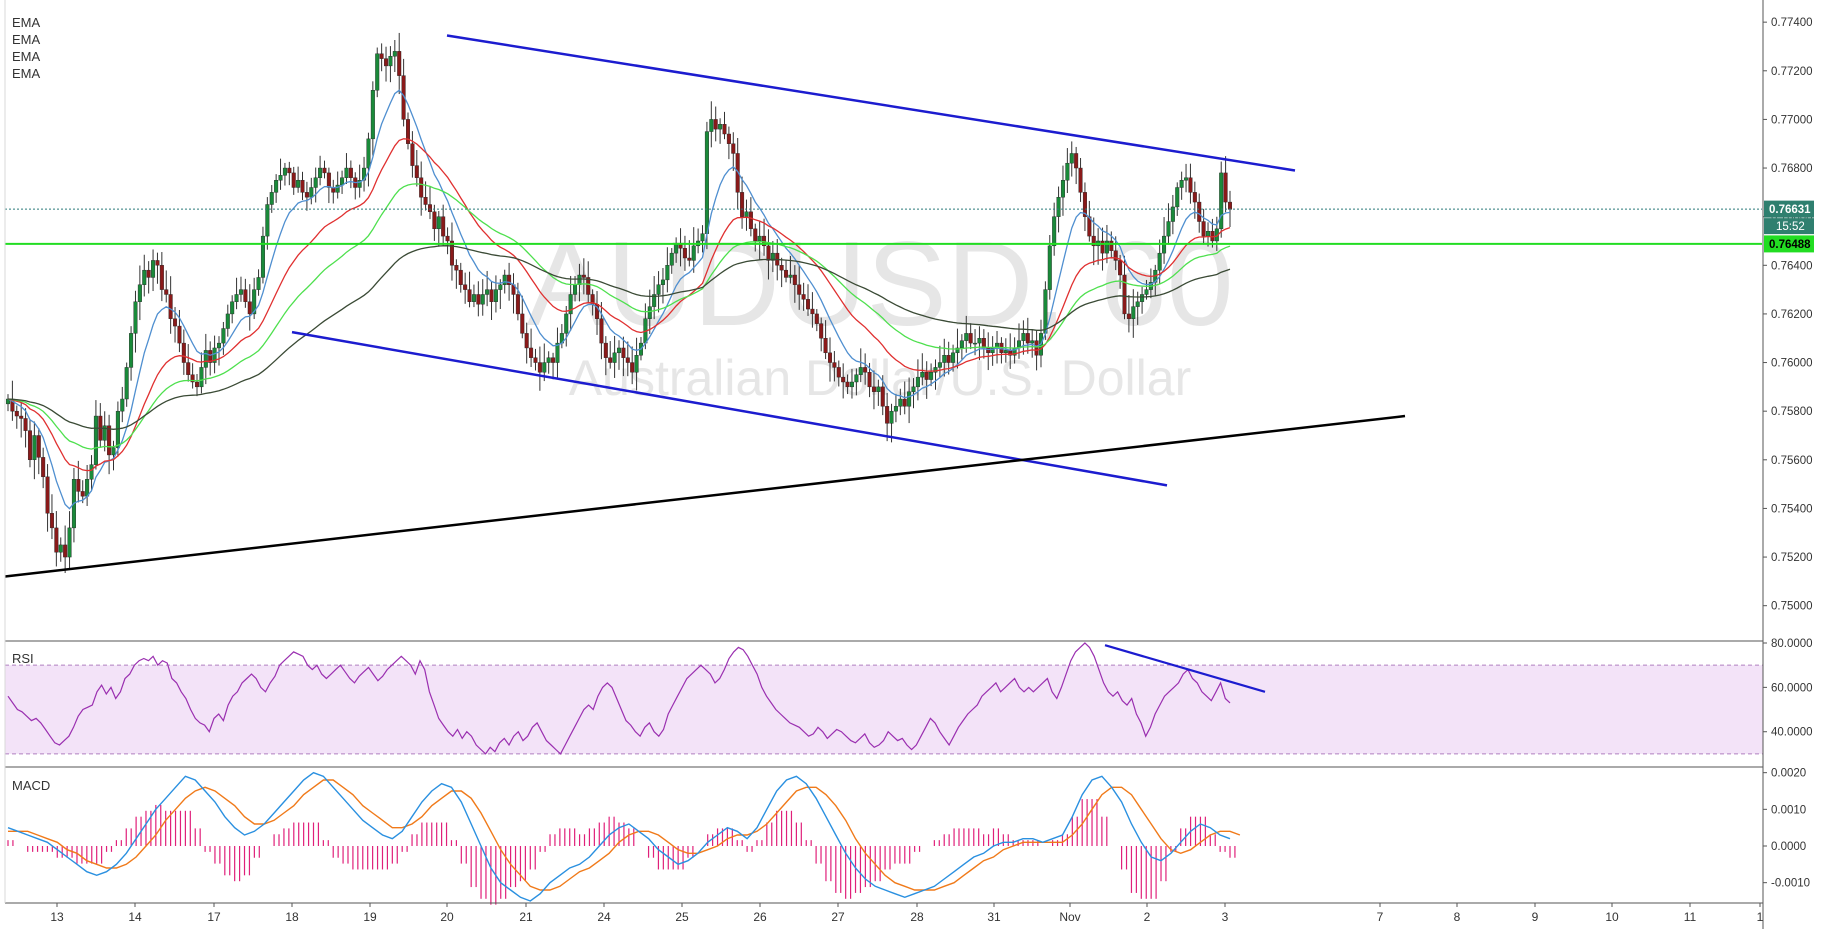 The height and width of the screenshot is (934, 1823). I want to click on time-tick-label: 1, so click(1760, 917).